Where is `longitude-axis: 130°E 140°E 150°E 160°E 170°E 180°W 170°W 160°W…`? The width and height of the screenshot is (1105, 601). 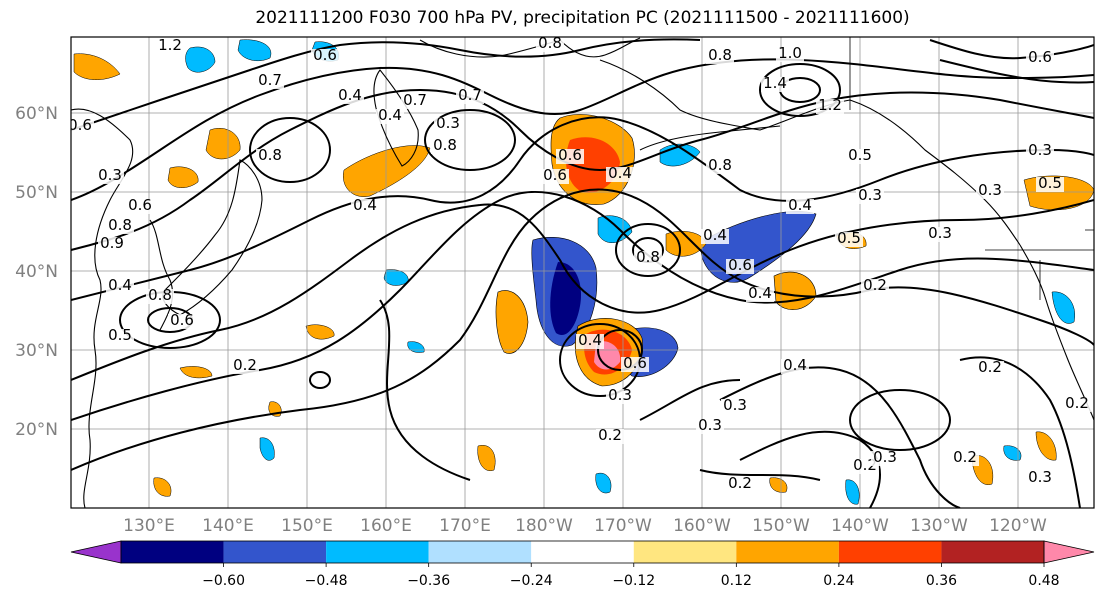 longitude-axis: 130°E 140°E 150°E 160°E 170°E 180°W 170°W 160°W… is located at coordinates (585, 526).